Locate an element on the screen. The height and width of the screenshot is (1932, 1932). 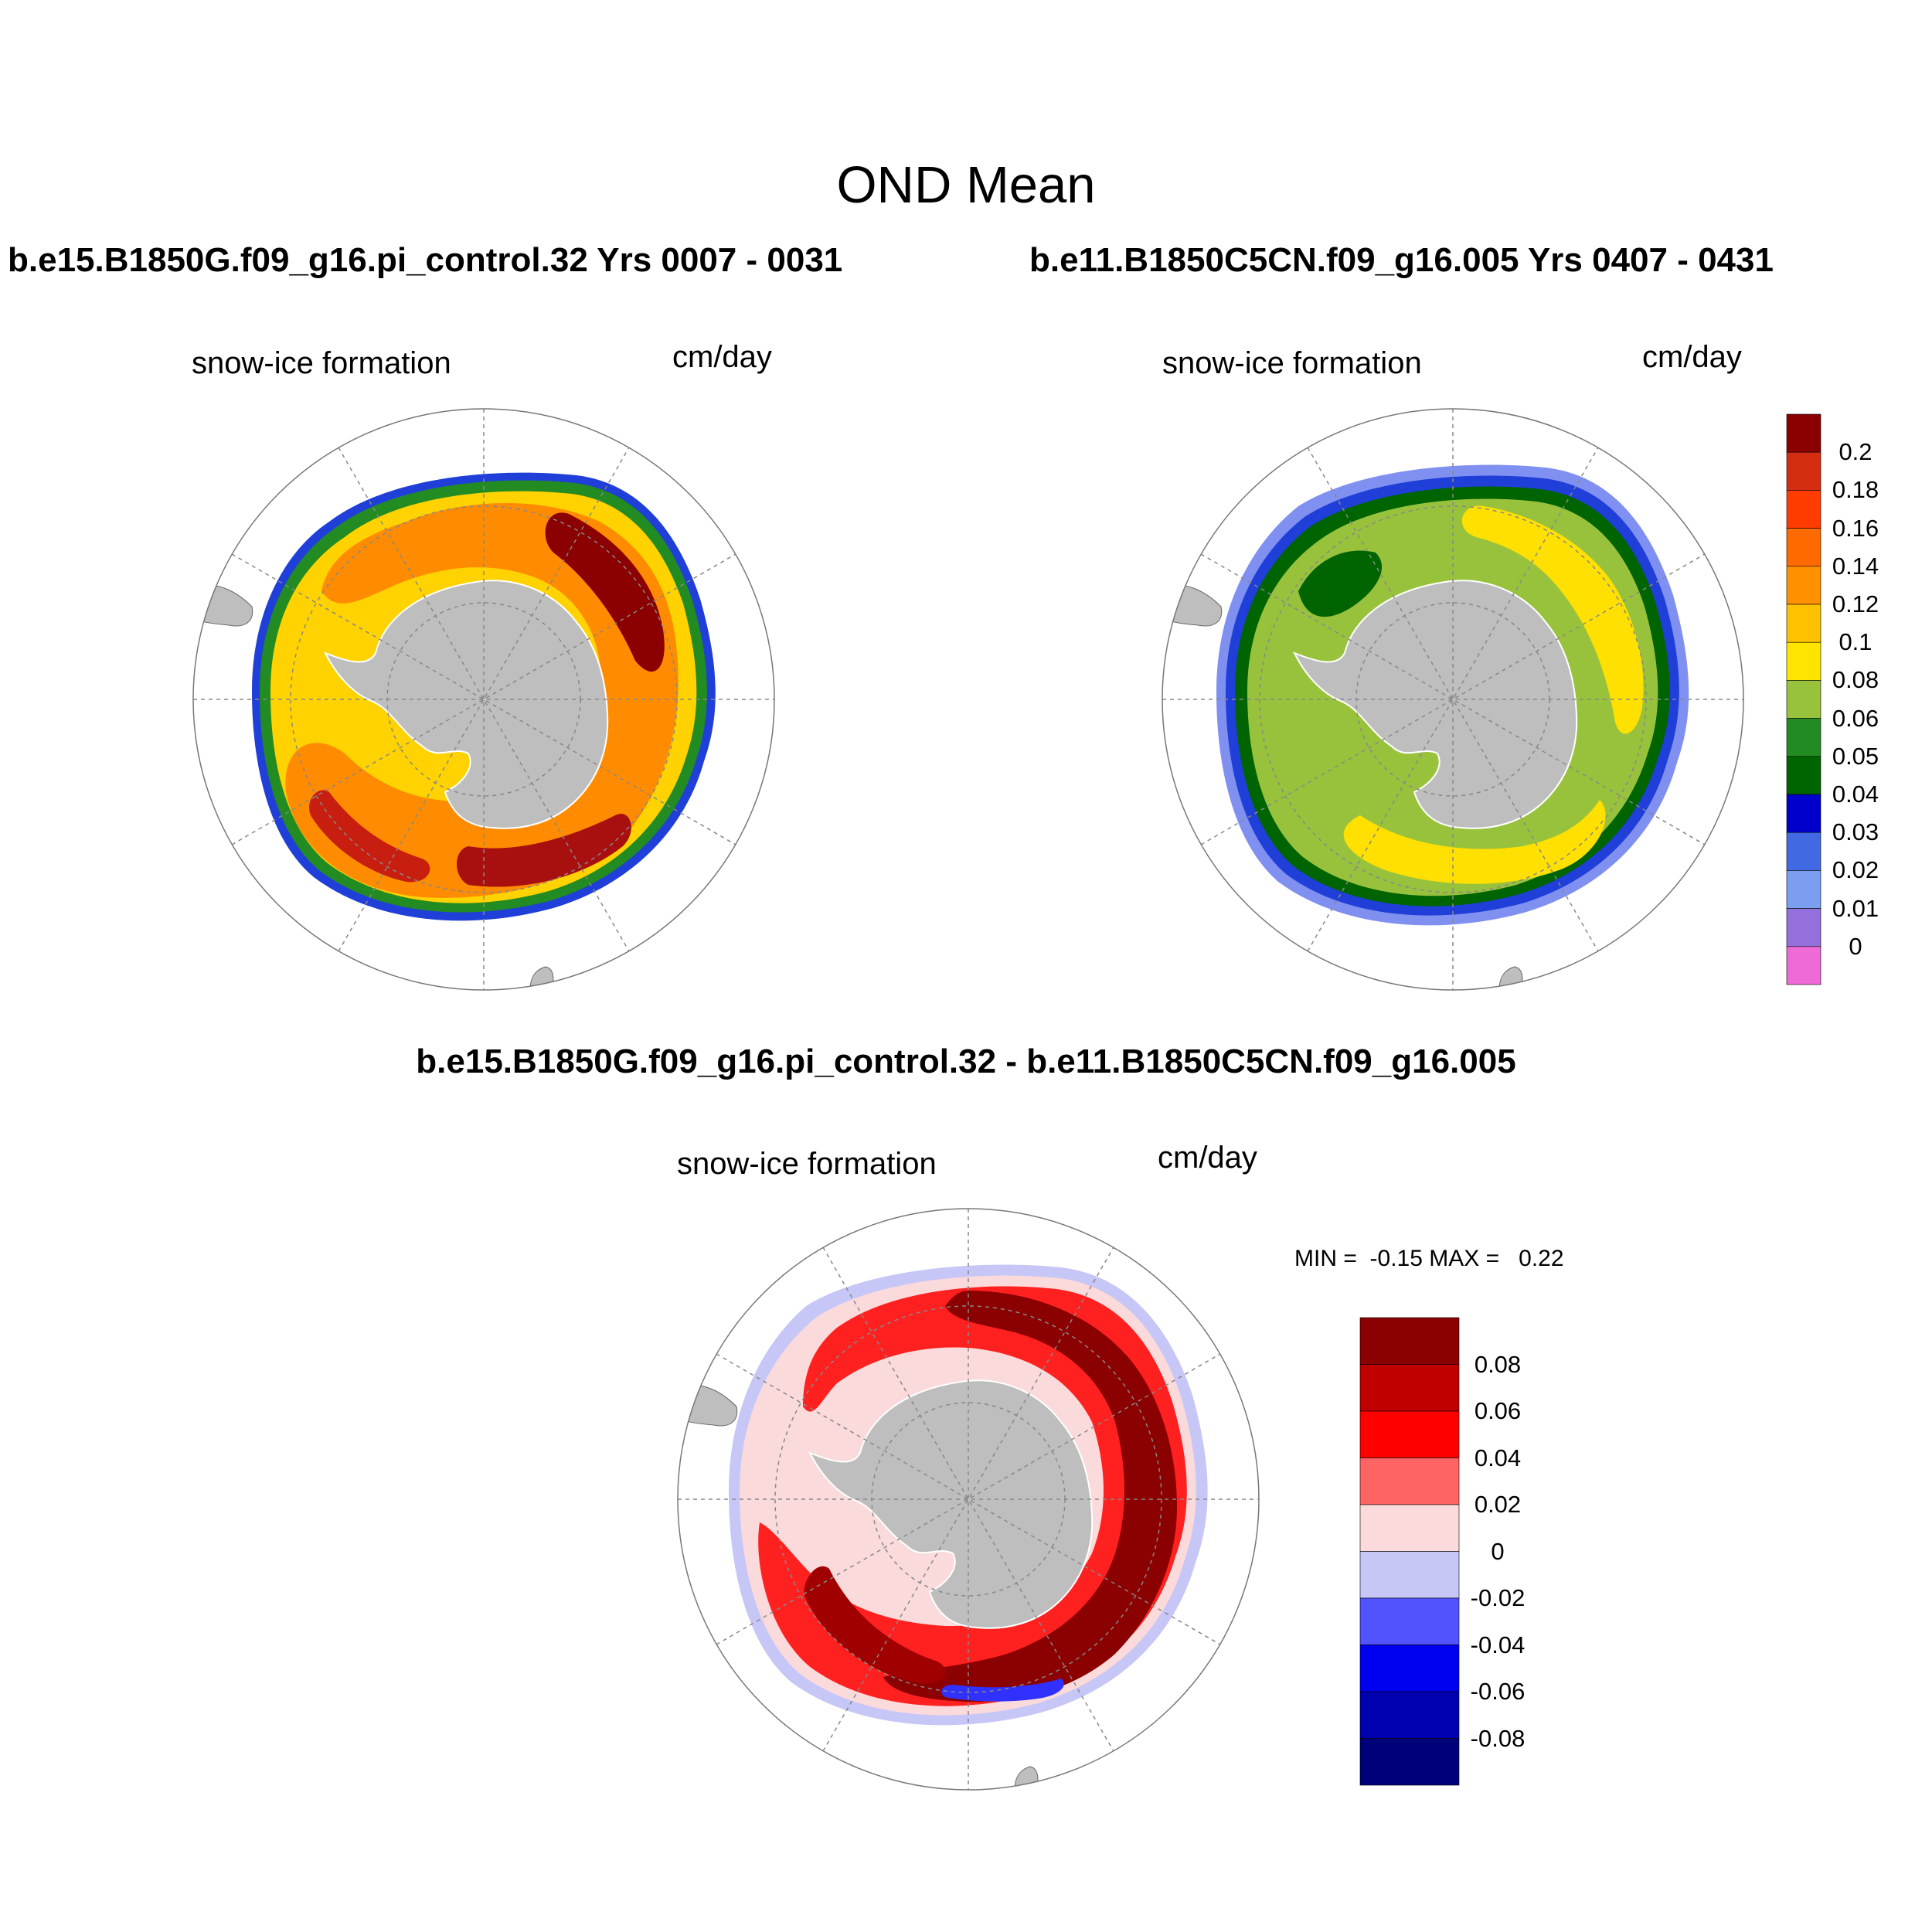
south-america-diff is located at coordinates (708, 1405).